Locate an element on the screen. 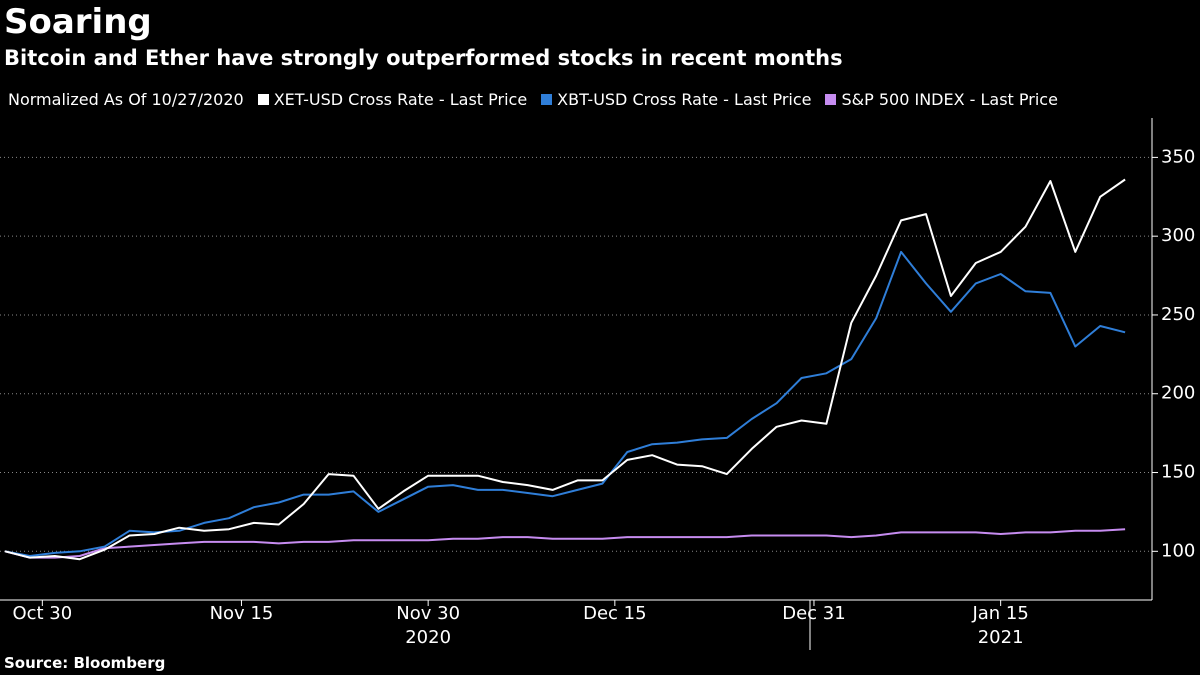 The width and height of the screenshot is (1200, 675). legend-item: S&P 500 INDEX - Last Price is located at coordinates (941, 99).